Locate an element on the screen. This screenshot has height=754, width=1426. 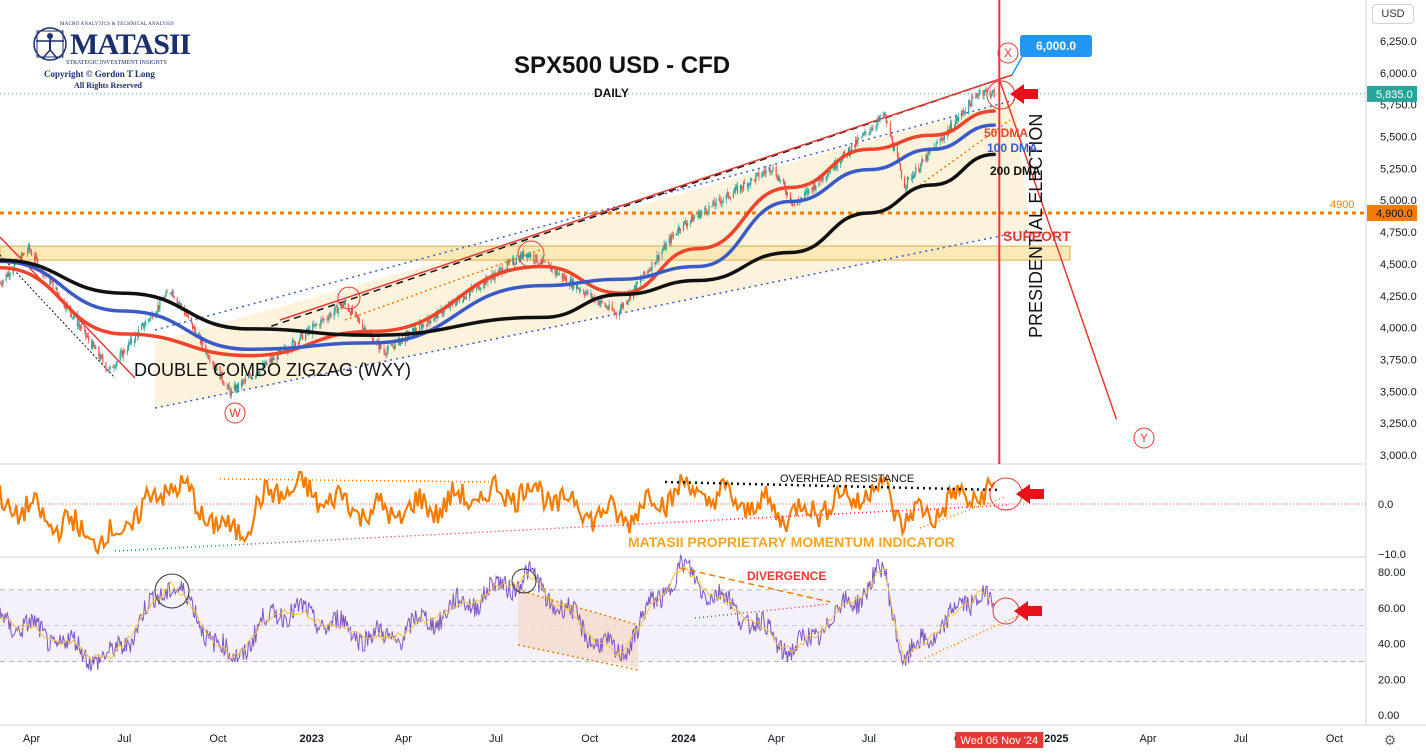
price-tick-label: 4,750.0 is located at coordinates (1398, 233).